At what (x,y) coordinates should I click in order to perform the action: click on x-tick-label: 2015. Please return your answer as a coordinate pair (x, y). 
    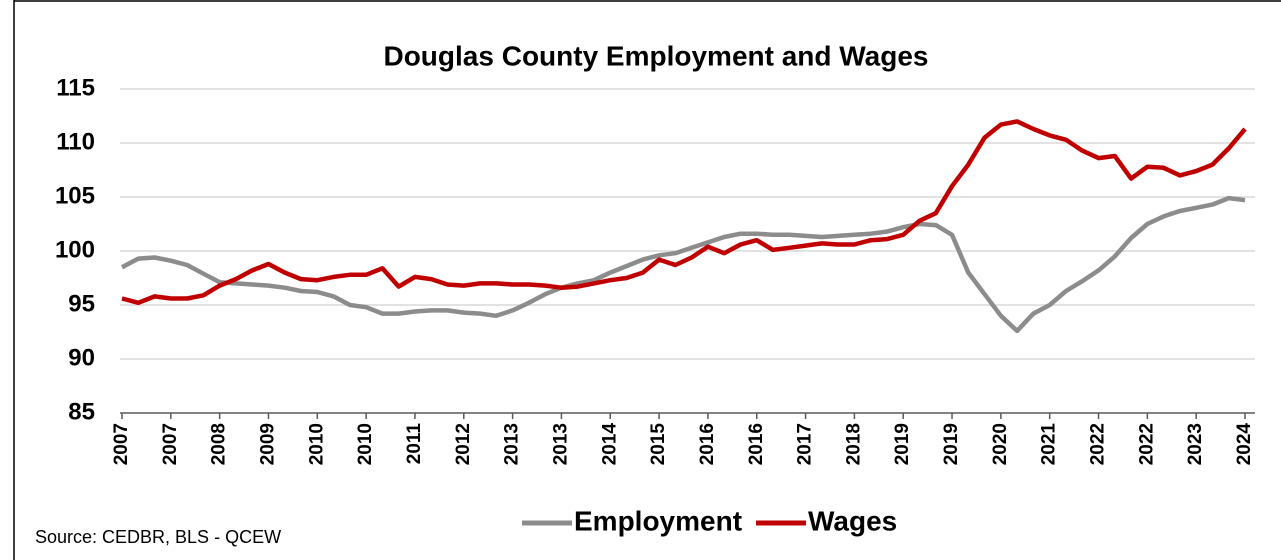
    Looking at the image, I should click on (658, 444).